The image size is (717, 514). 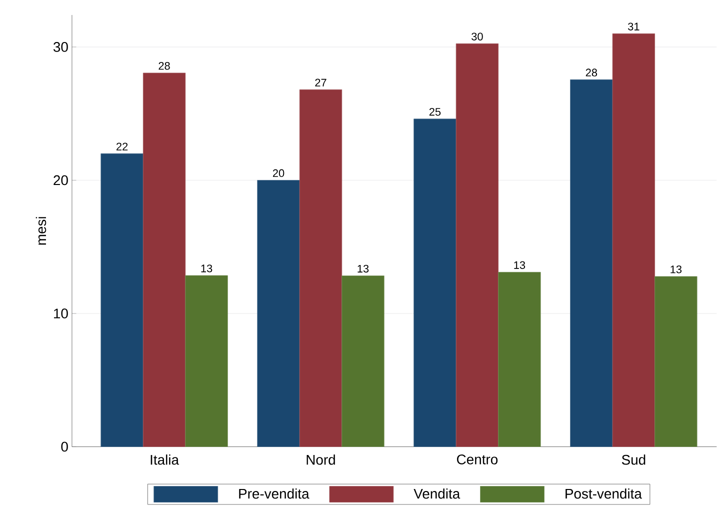 I want to click on legend-label: Post-vendita, so click(x=604, y=493).